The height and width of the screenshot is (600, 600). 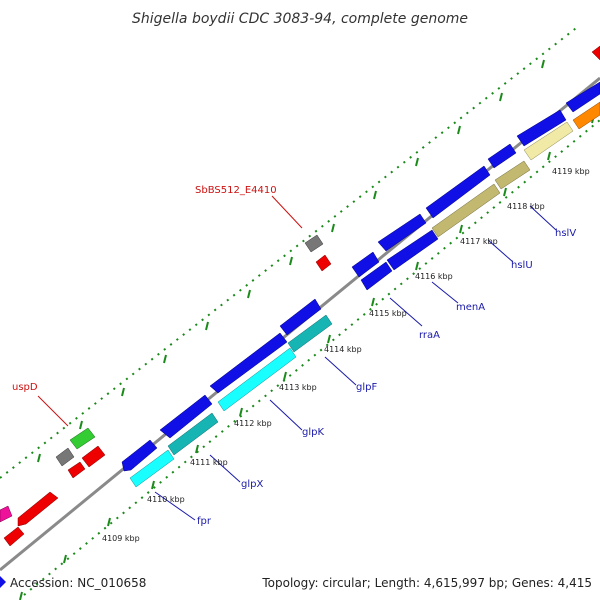 What do you see at coordinates (6, 514) in the screenshot?
I see `gene-arrow-magenta` at bounding box center [6, 514].